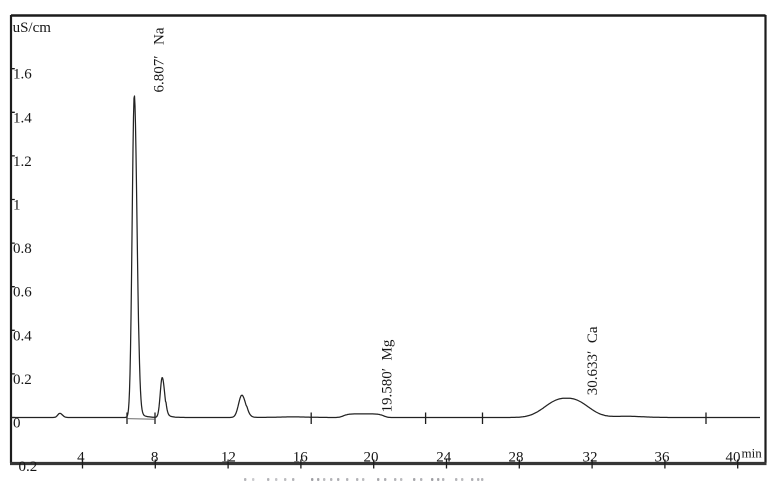 The image size is (775, 482). I want to click on svg-text: 1.6, so click(22, 75).